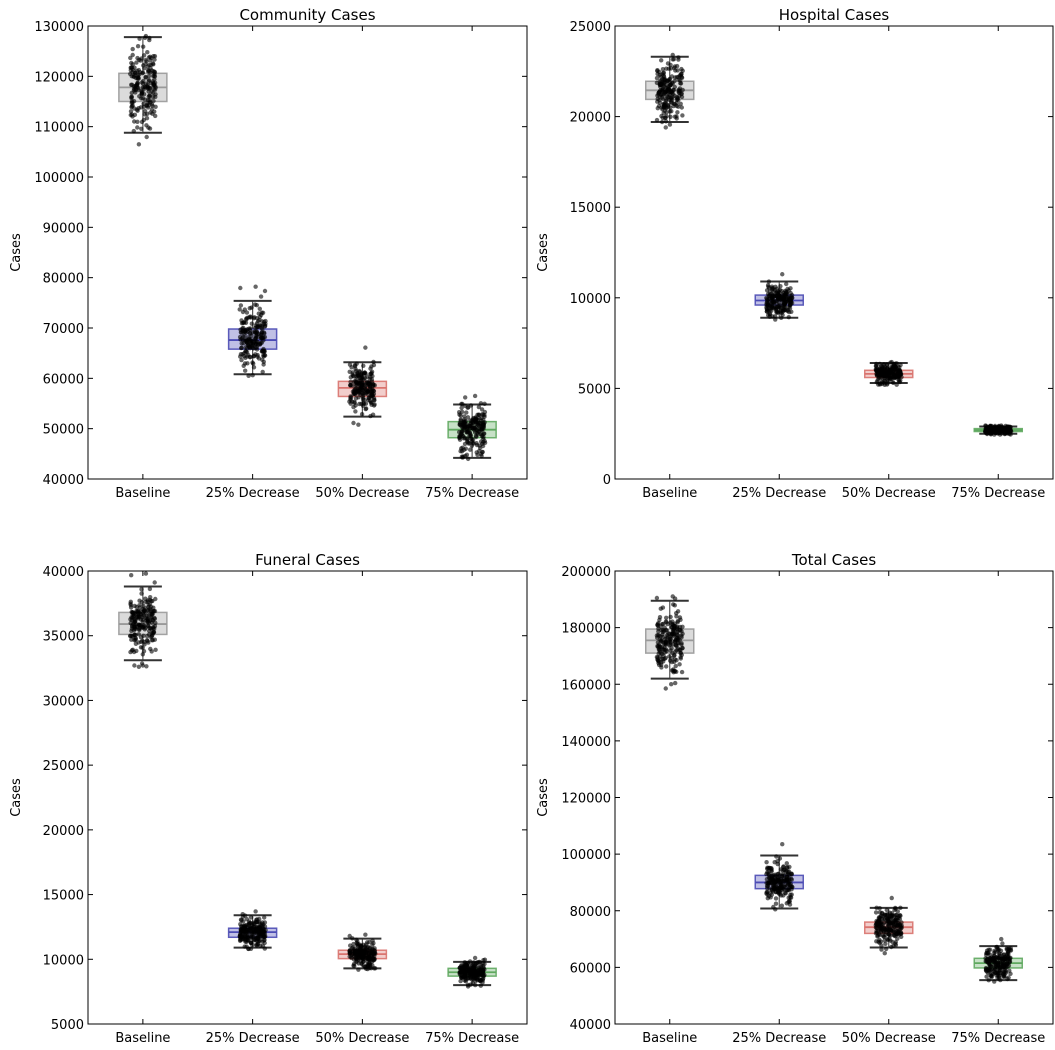 This screenshot has height=1050, width=1055. Describe the element at coordinates (590, 118) in the screenshot. I see `y-tick-label: 20000` at that location.